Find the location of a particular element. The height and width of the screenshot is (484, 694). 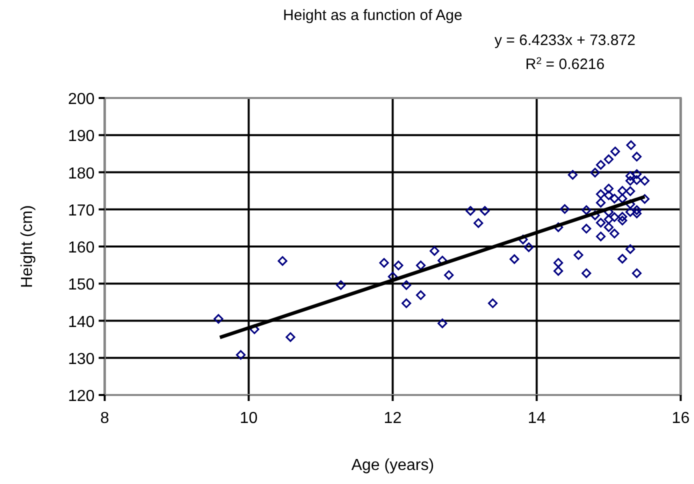

y-tick-label: 170 is located at coordinates (81, 211).